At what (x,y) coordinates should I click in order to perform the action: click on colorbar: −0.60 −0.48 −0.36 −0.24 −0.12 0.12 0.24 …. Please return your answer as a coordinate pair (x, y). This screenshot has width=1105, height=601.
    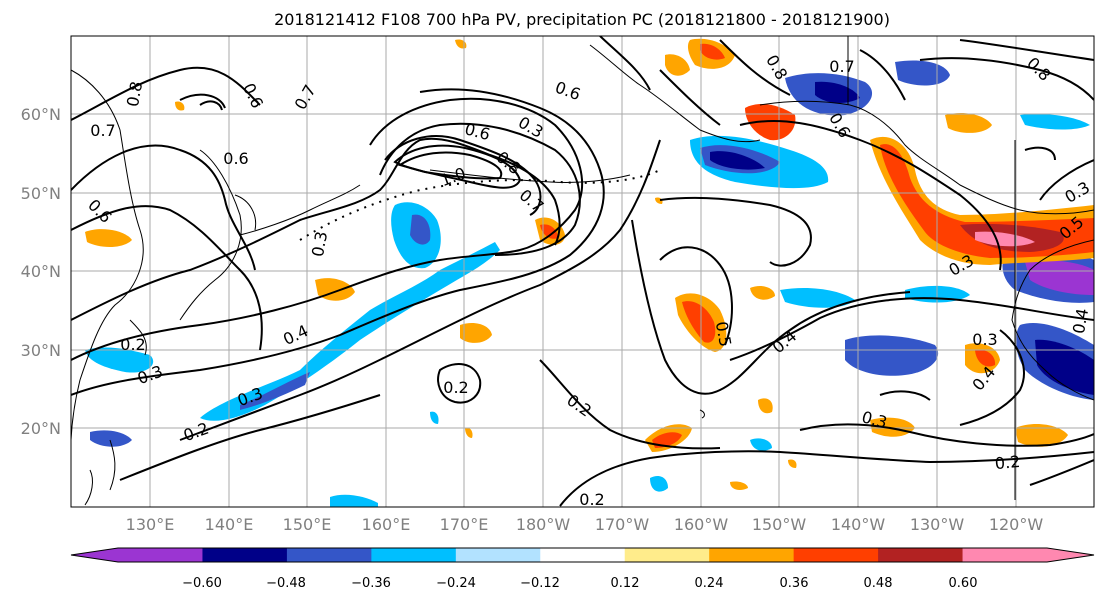
    Looking at the image, I should click on (582, 569).